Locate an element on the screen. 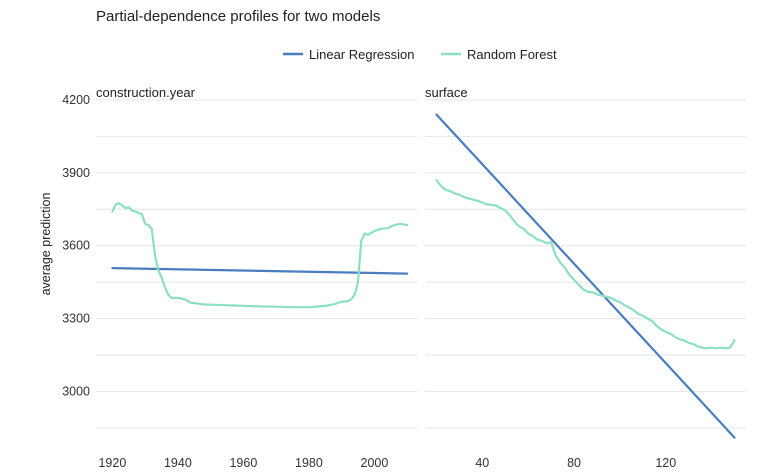 This screenshot has width=766, height=476. panel-strip-surface: surface is located at coordinates (446, 92).